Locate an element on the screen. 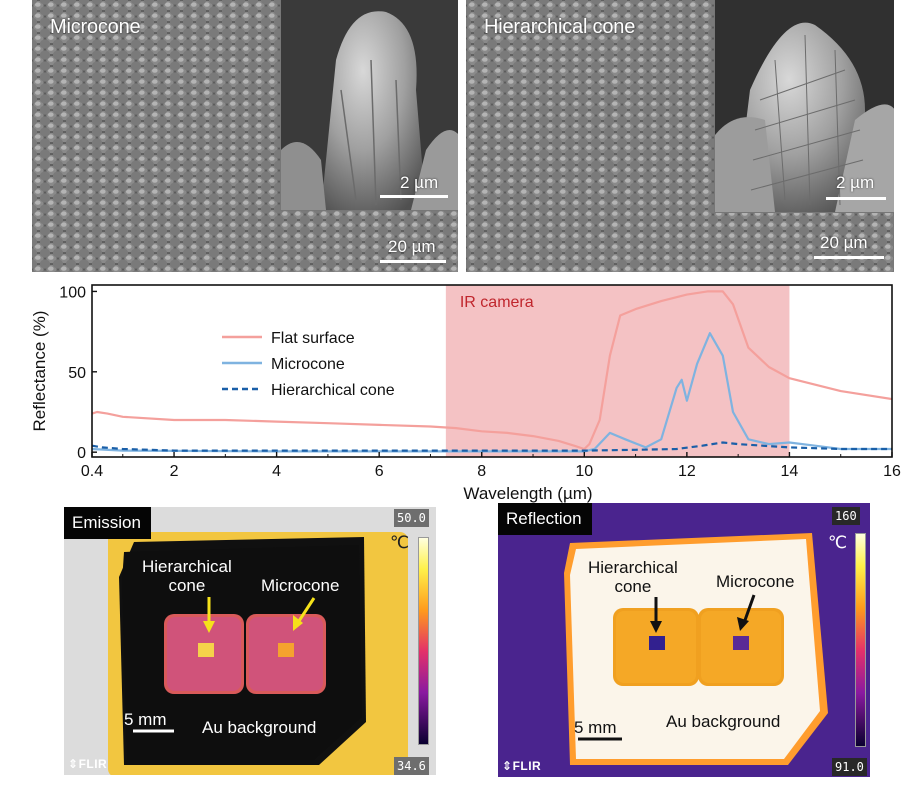 The height and width of the screenshot is (786, 922). ir-emission-hierarchical-label: Hierarchical cone is located at coordinates (187, 576).